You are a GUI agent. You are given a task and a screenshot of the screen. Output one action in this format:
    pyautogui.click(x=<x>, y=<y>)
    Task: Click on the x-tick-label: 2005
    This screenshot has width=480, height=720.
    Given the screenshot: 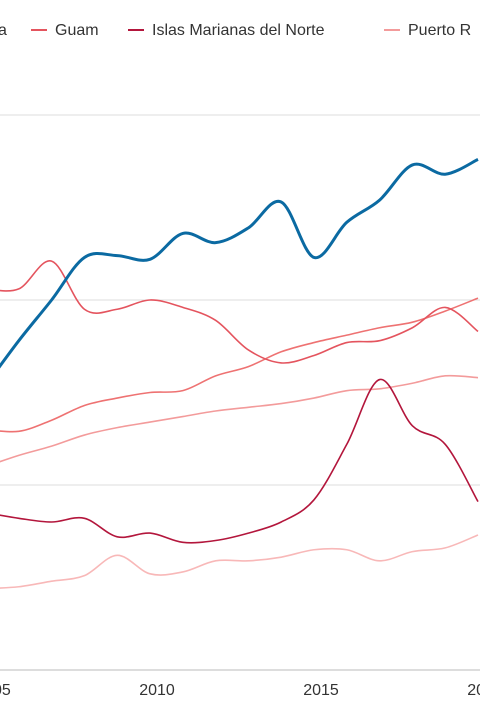 What is the action you would take?
    pyautogui.click(x=5, y=690)
    